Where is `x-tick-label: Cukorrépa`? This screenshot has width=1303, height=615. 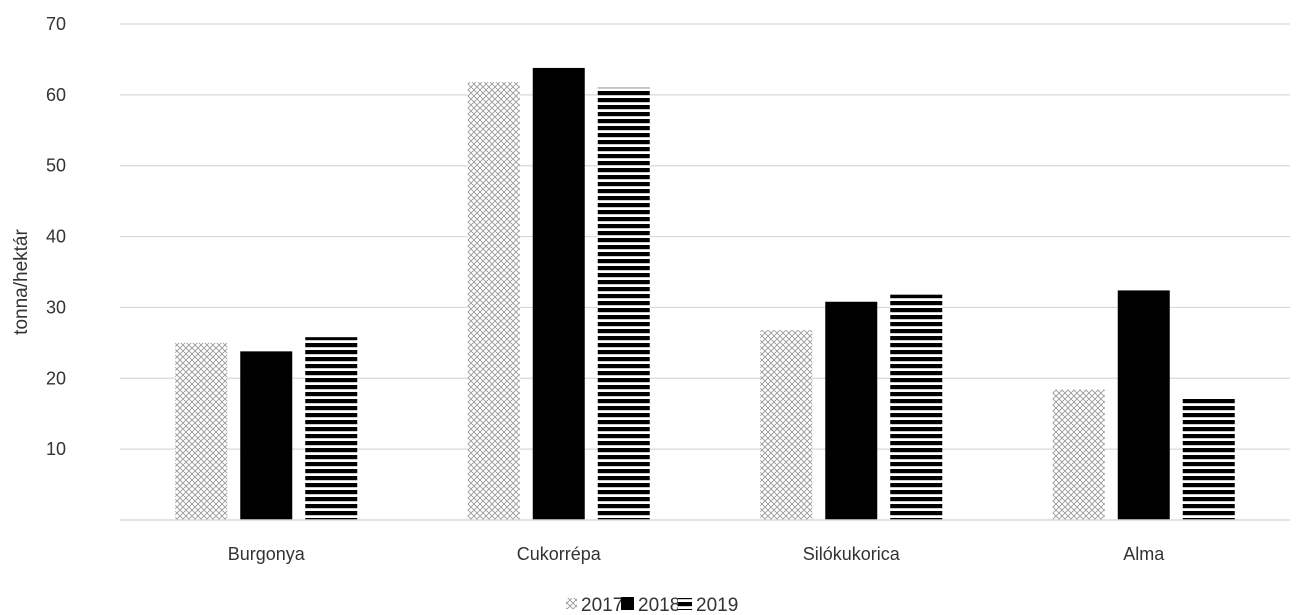
x-tick-label: Cukorrépa is located at coordinates (559, 554).